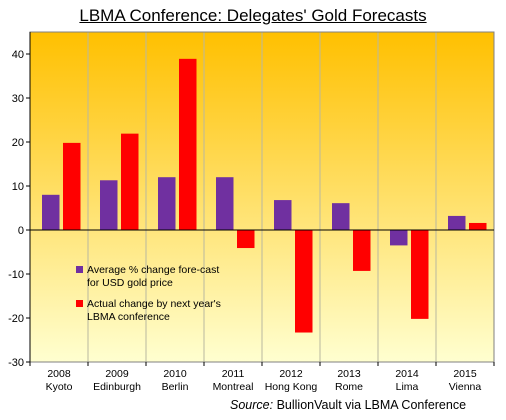  Describe the element at coordinates (16, 363) in the screenshot. I see `y-tick-label: -30` at that location.